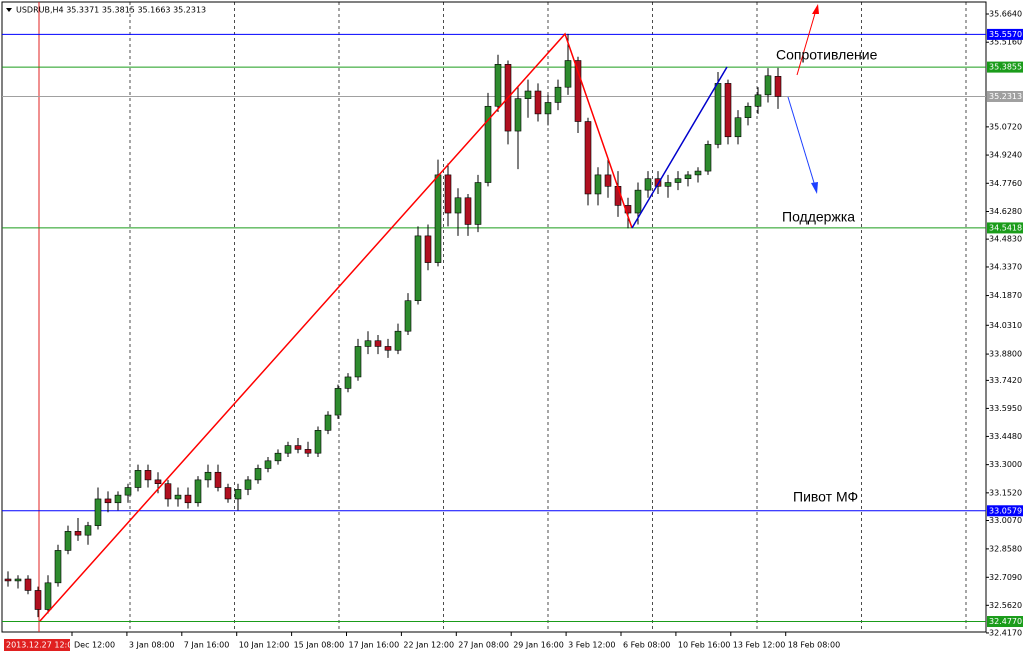  What do you see at coordinates (1005, 605) in the screenshot?
I see `y-tick-label: 32.5620` at bounding box center [1005, 605].